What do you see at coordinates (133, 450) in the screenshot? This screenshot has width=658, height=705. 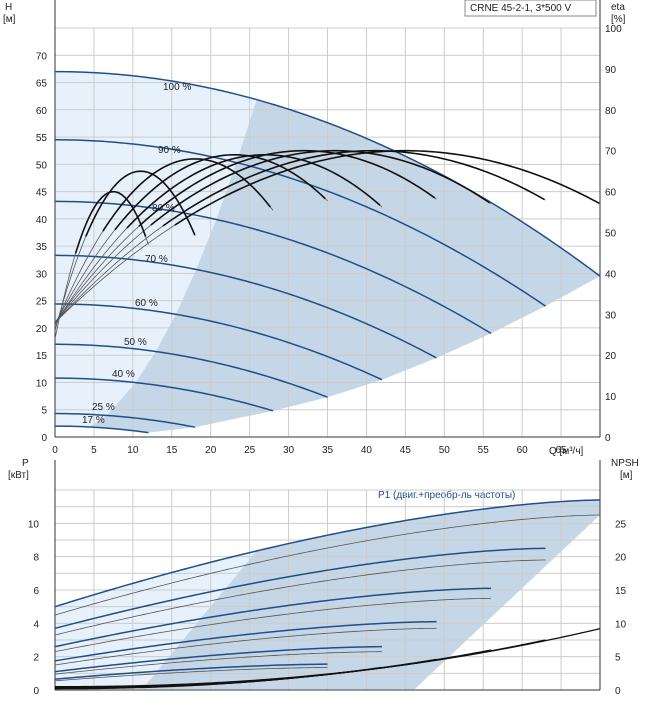 I see `q-tick-label: 10` at bounding box center [133, 450].